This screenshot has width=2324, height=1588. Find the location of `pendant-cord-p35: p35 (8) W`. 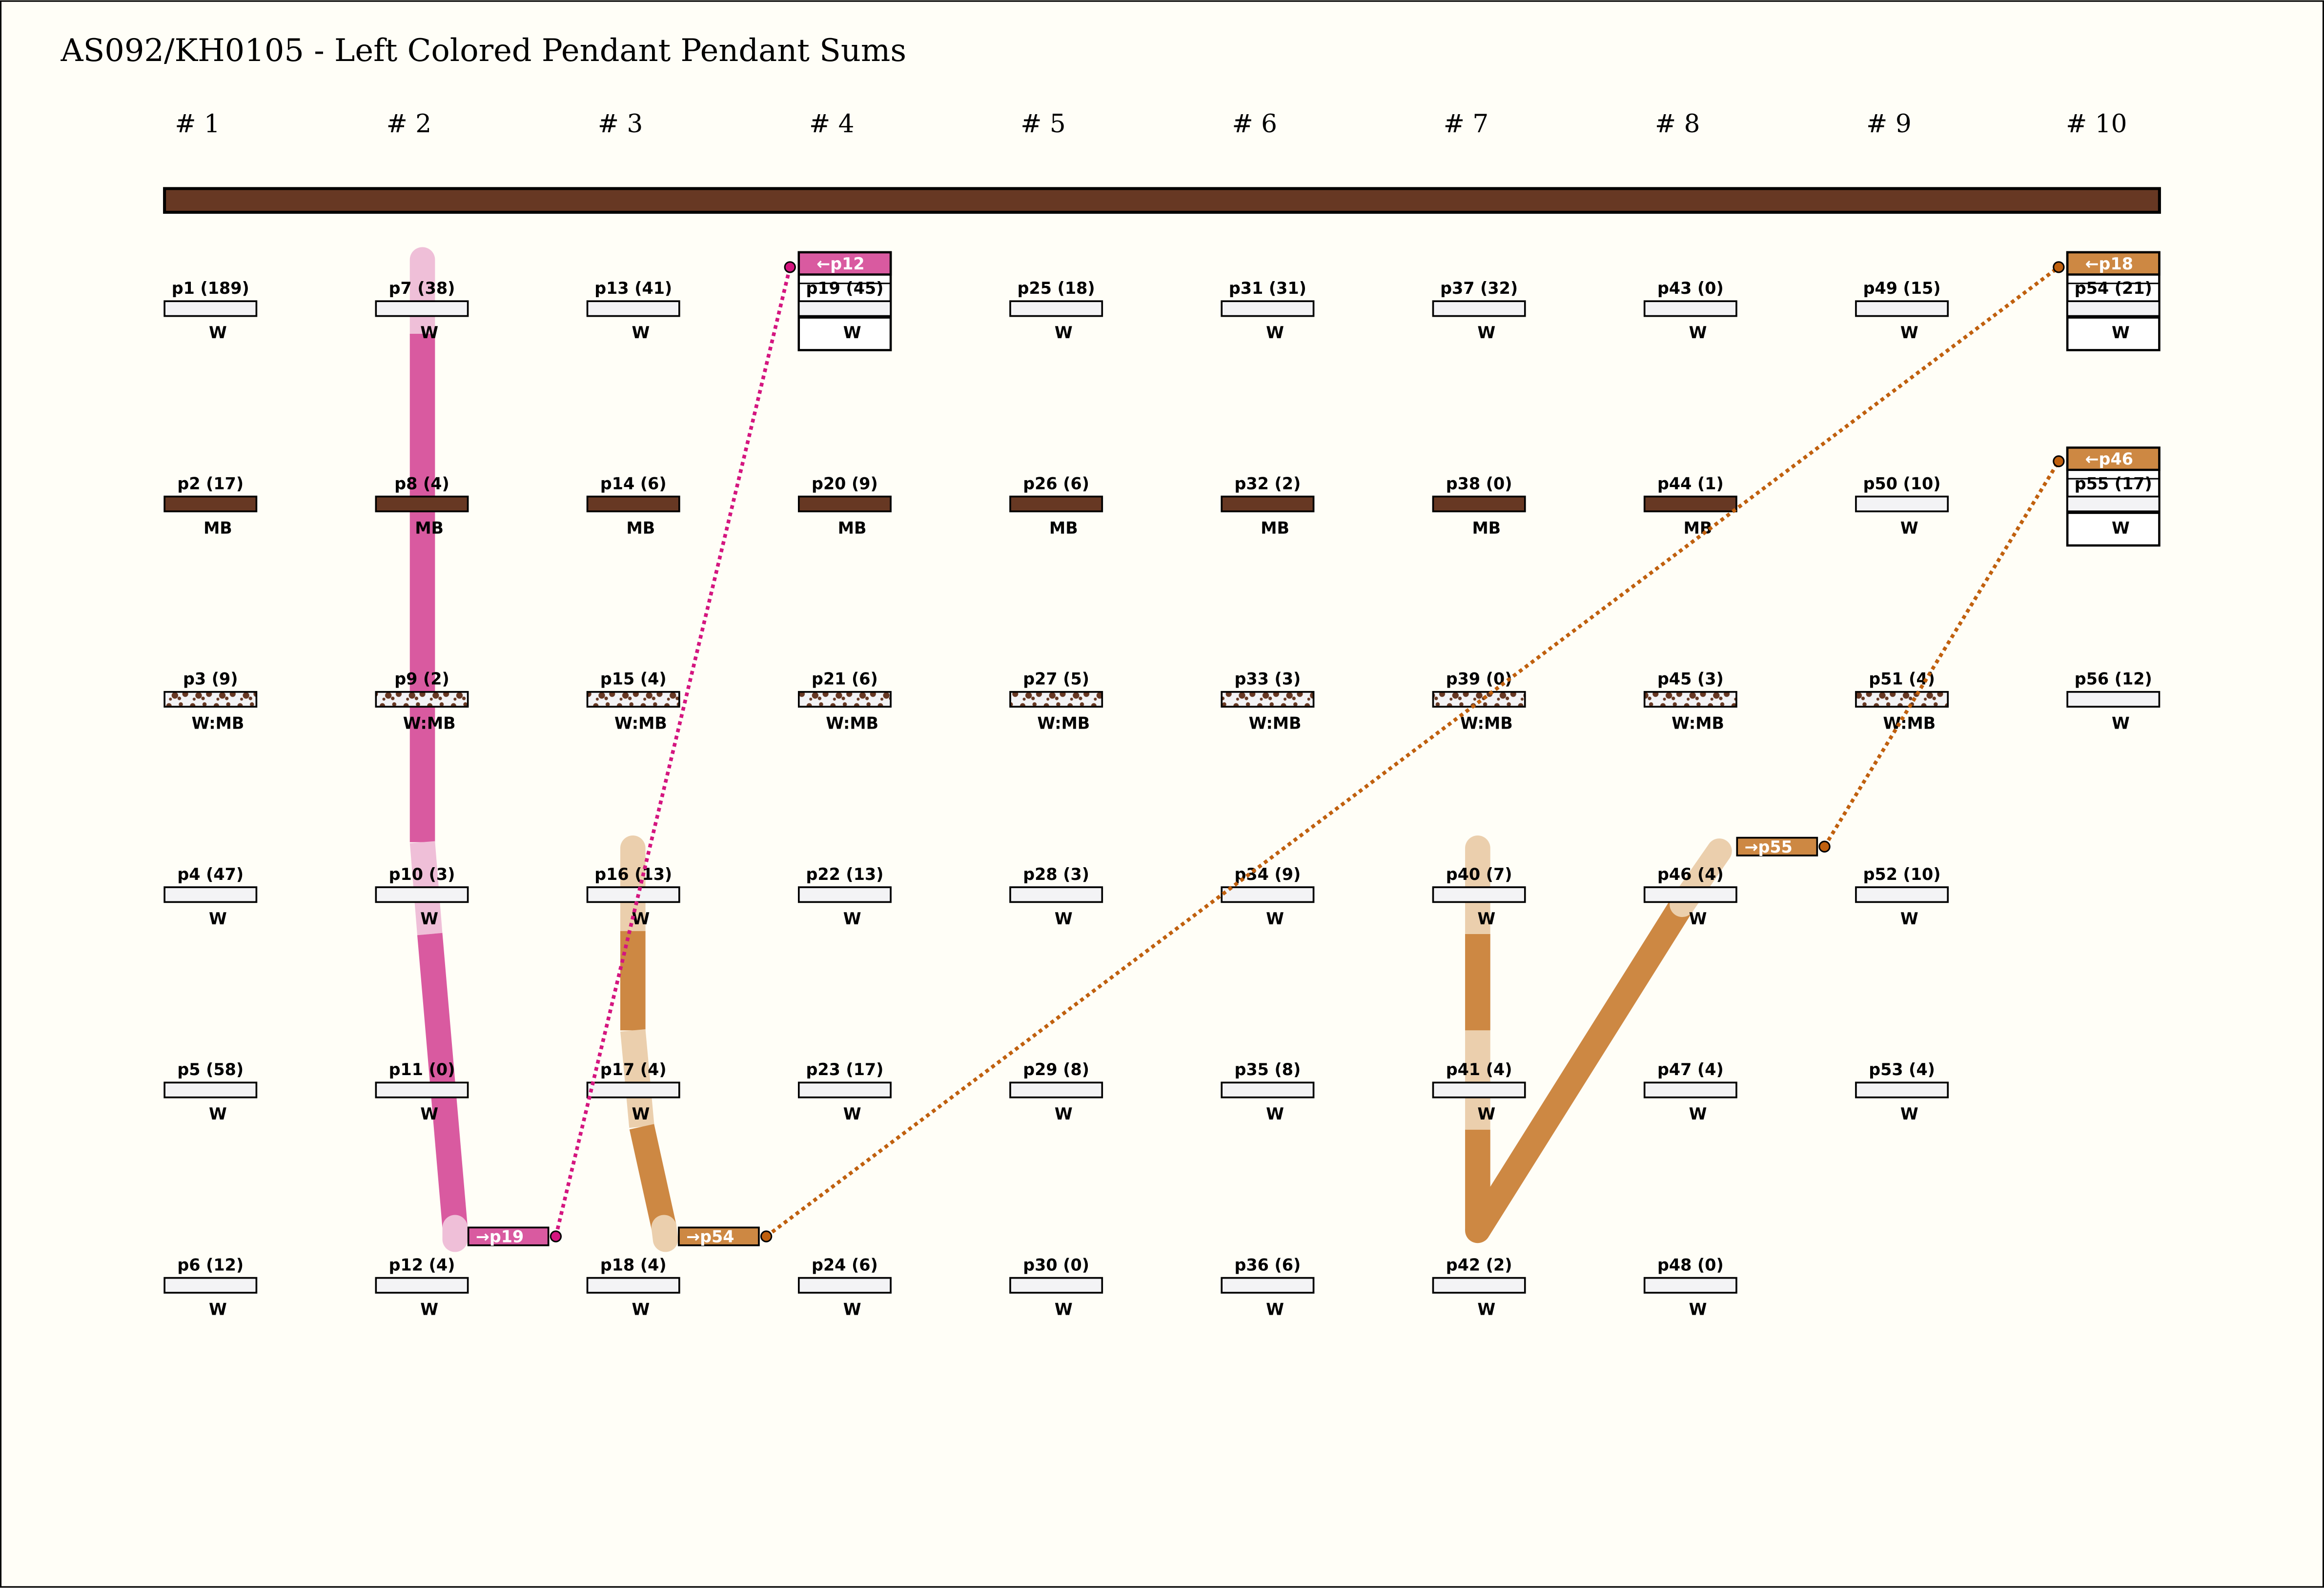

pendant-cord-p35: p35 (8) W is located at coordinates (1268, 1091).